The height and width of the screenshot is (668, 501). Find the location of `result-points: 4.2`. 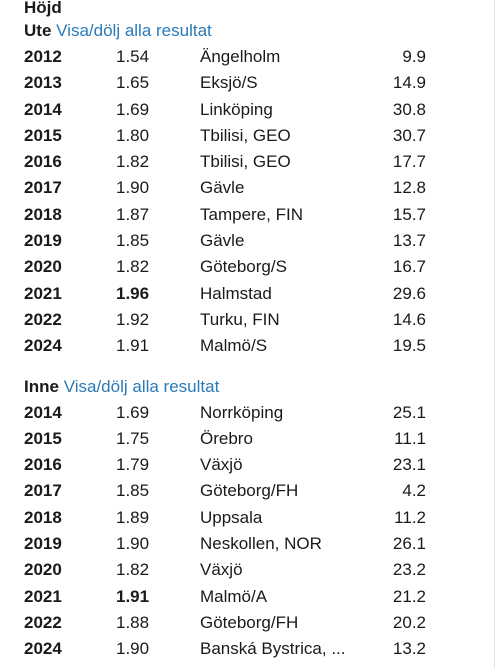

result-points: 4.2 is located at coordinates (414, 491).